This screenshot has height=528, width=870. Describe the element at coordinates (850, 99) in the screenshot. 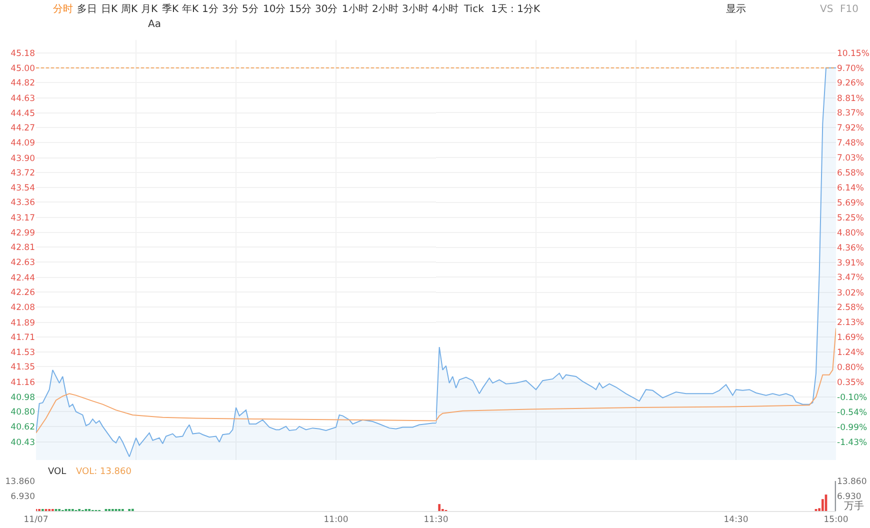

I see `y2-tick-label: 8.81%` at that location.